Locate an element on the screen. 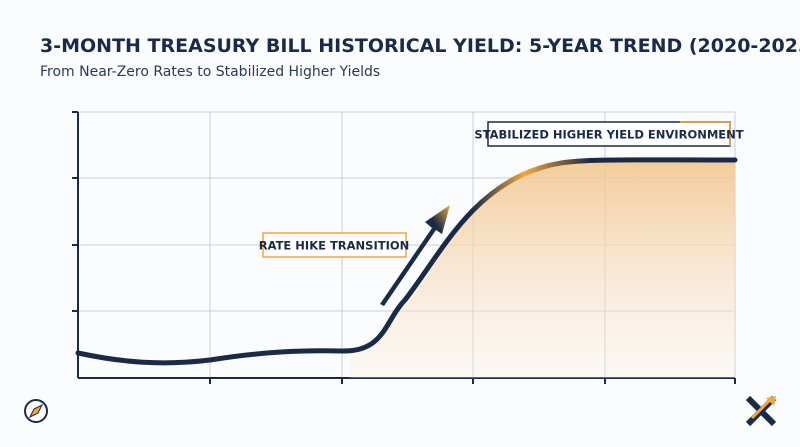  annotation: STABILIZED HIGHER YIELD ENVIRONMENT is located at coordinates (608, 135).